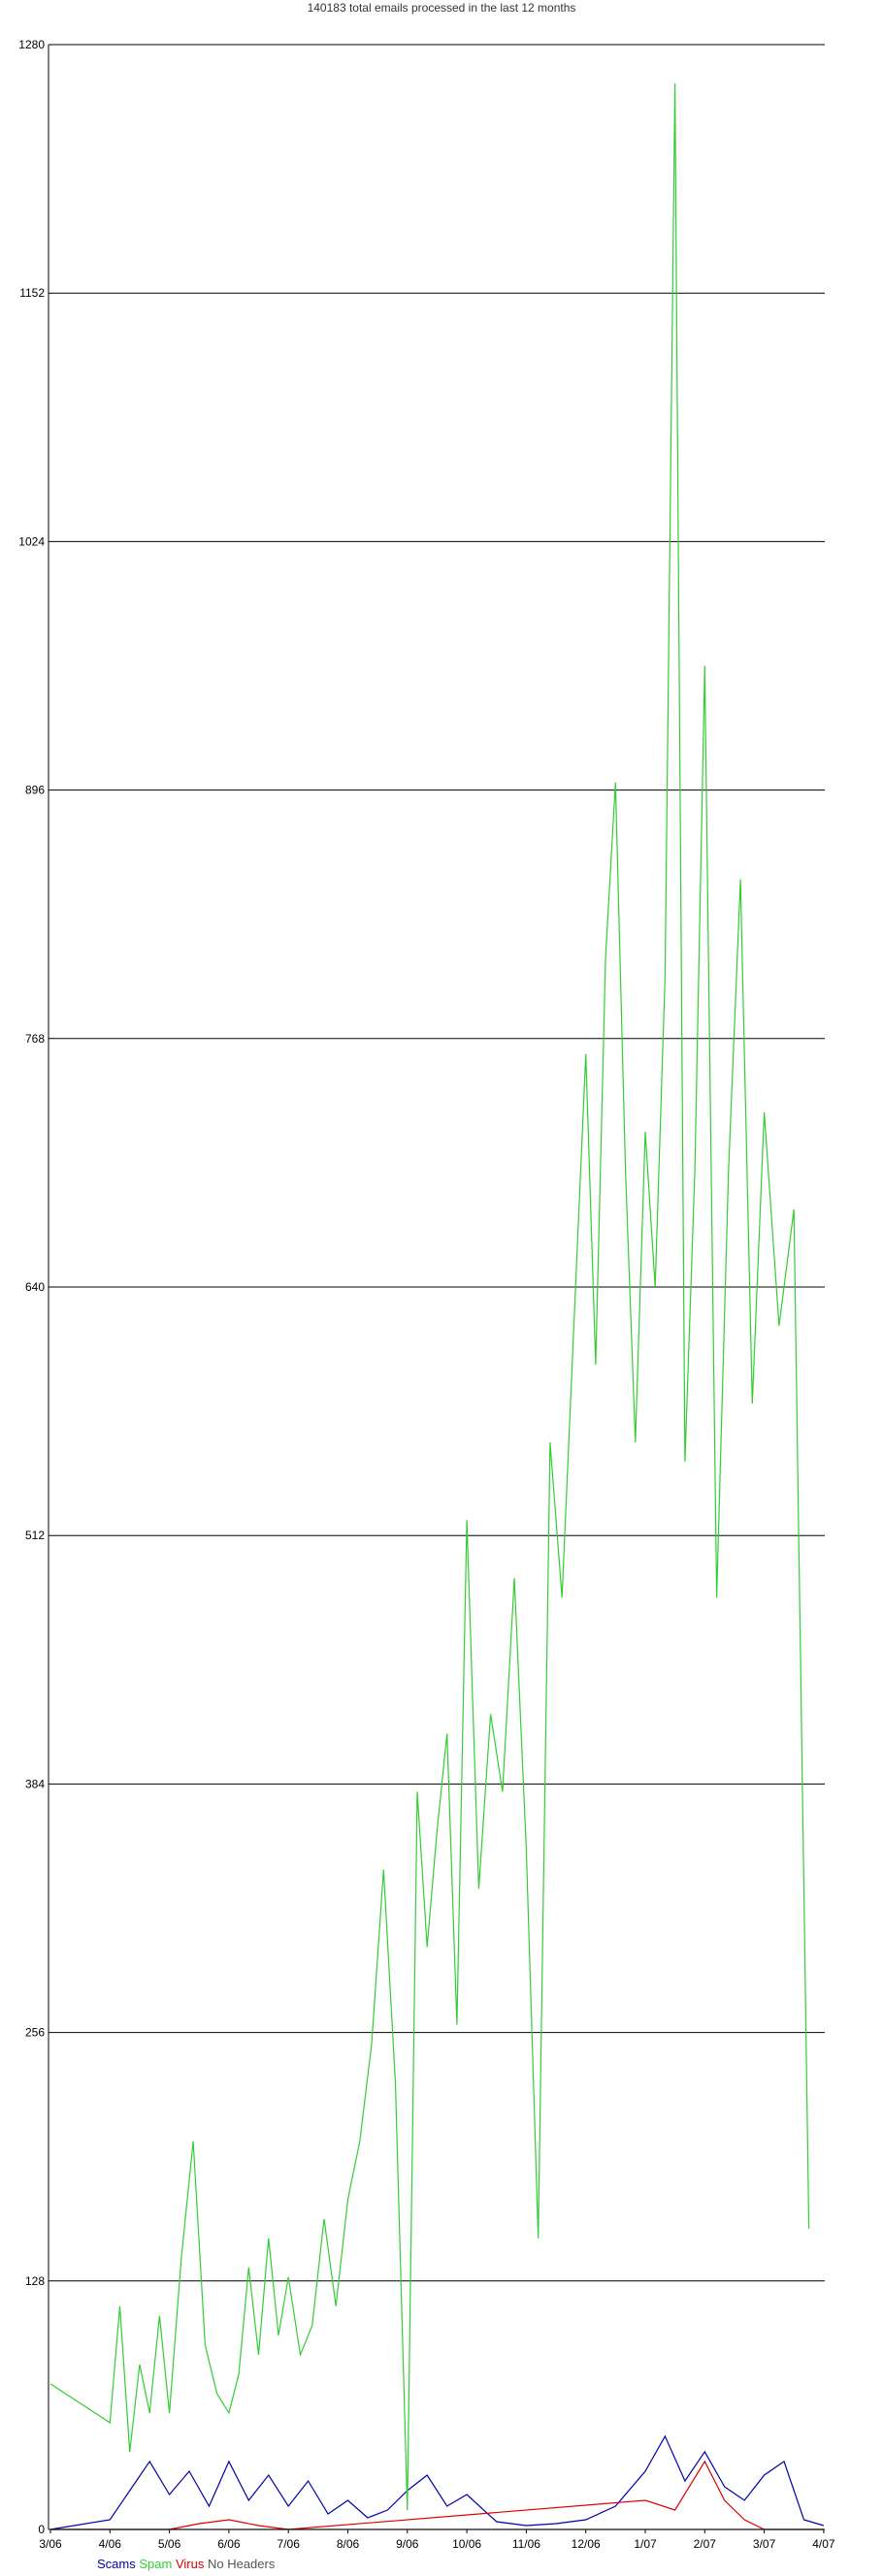 Image resolution: width=883 pixels, height=2576 pixels. What do you see at coordinates (35, 2033) in the screenshot?
I see `y-tick-label: 256` at bounding box center [35, 2033].